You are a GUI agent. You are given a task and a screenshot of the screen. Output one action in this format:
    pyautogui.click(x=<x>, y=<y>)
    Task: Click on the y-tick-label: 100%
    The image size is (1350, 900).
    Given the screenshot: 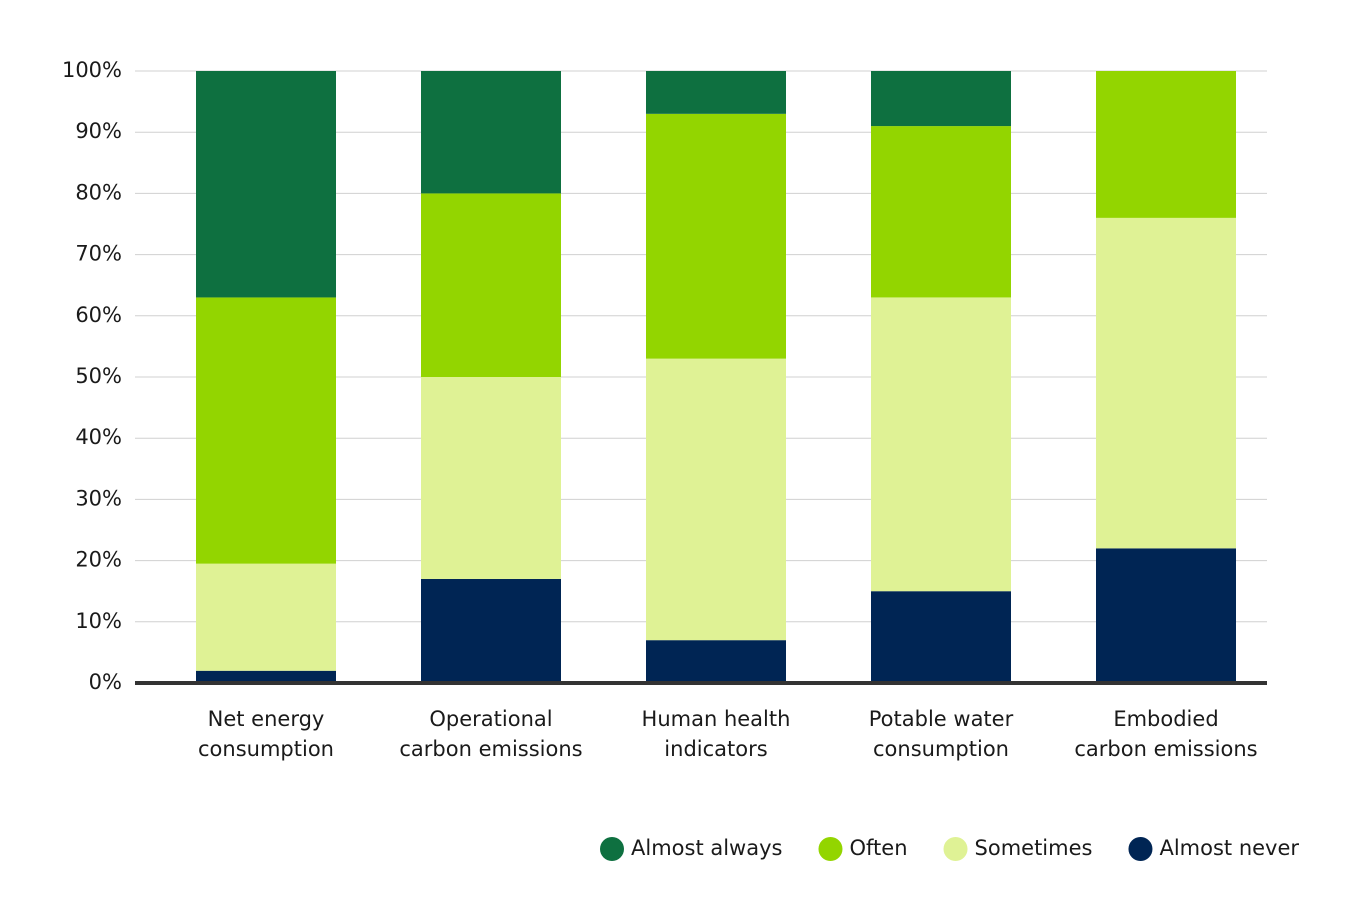 What is the action you would take?
    pyautogui.click(x=92, y=70)
    